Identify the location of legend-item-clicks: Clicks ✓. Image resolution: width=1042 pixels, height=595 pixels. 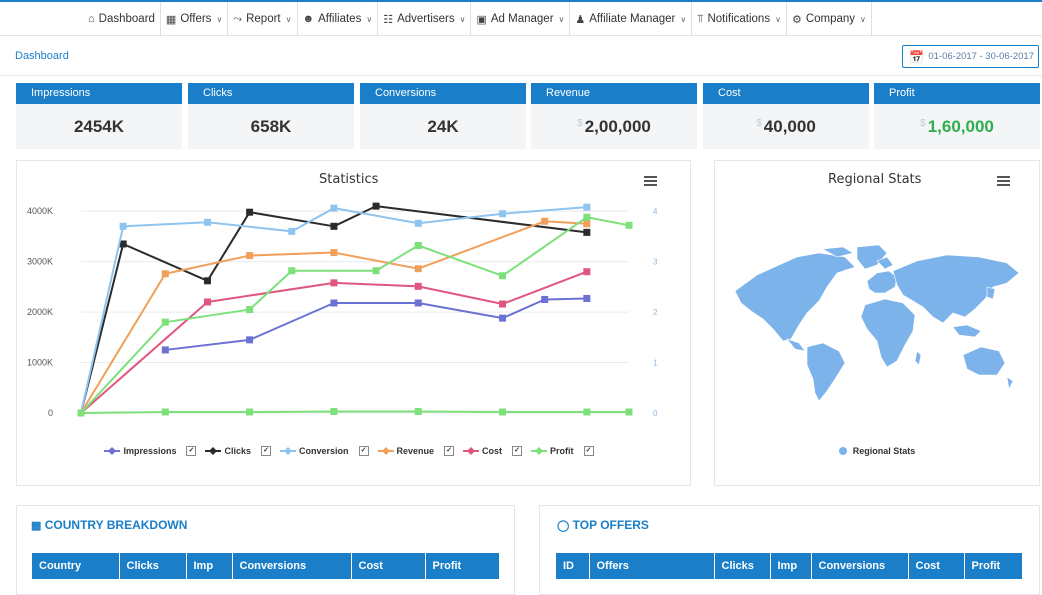
(238, 451).